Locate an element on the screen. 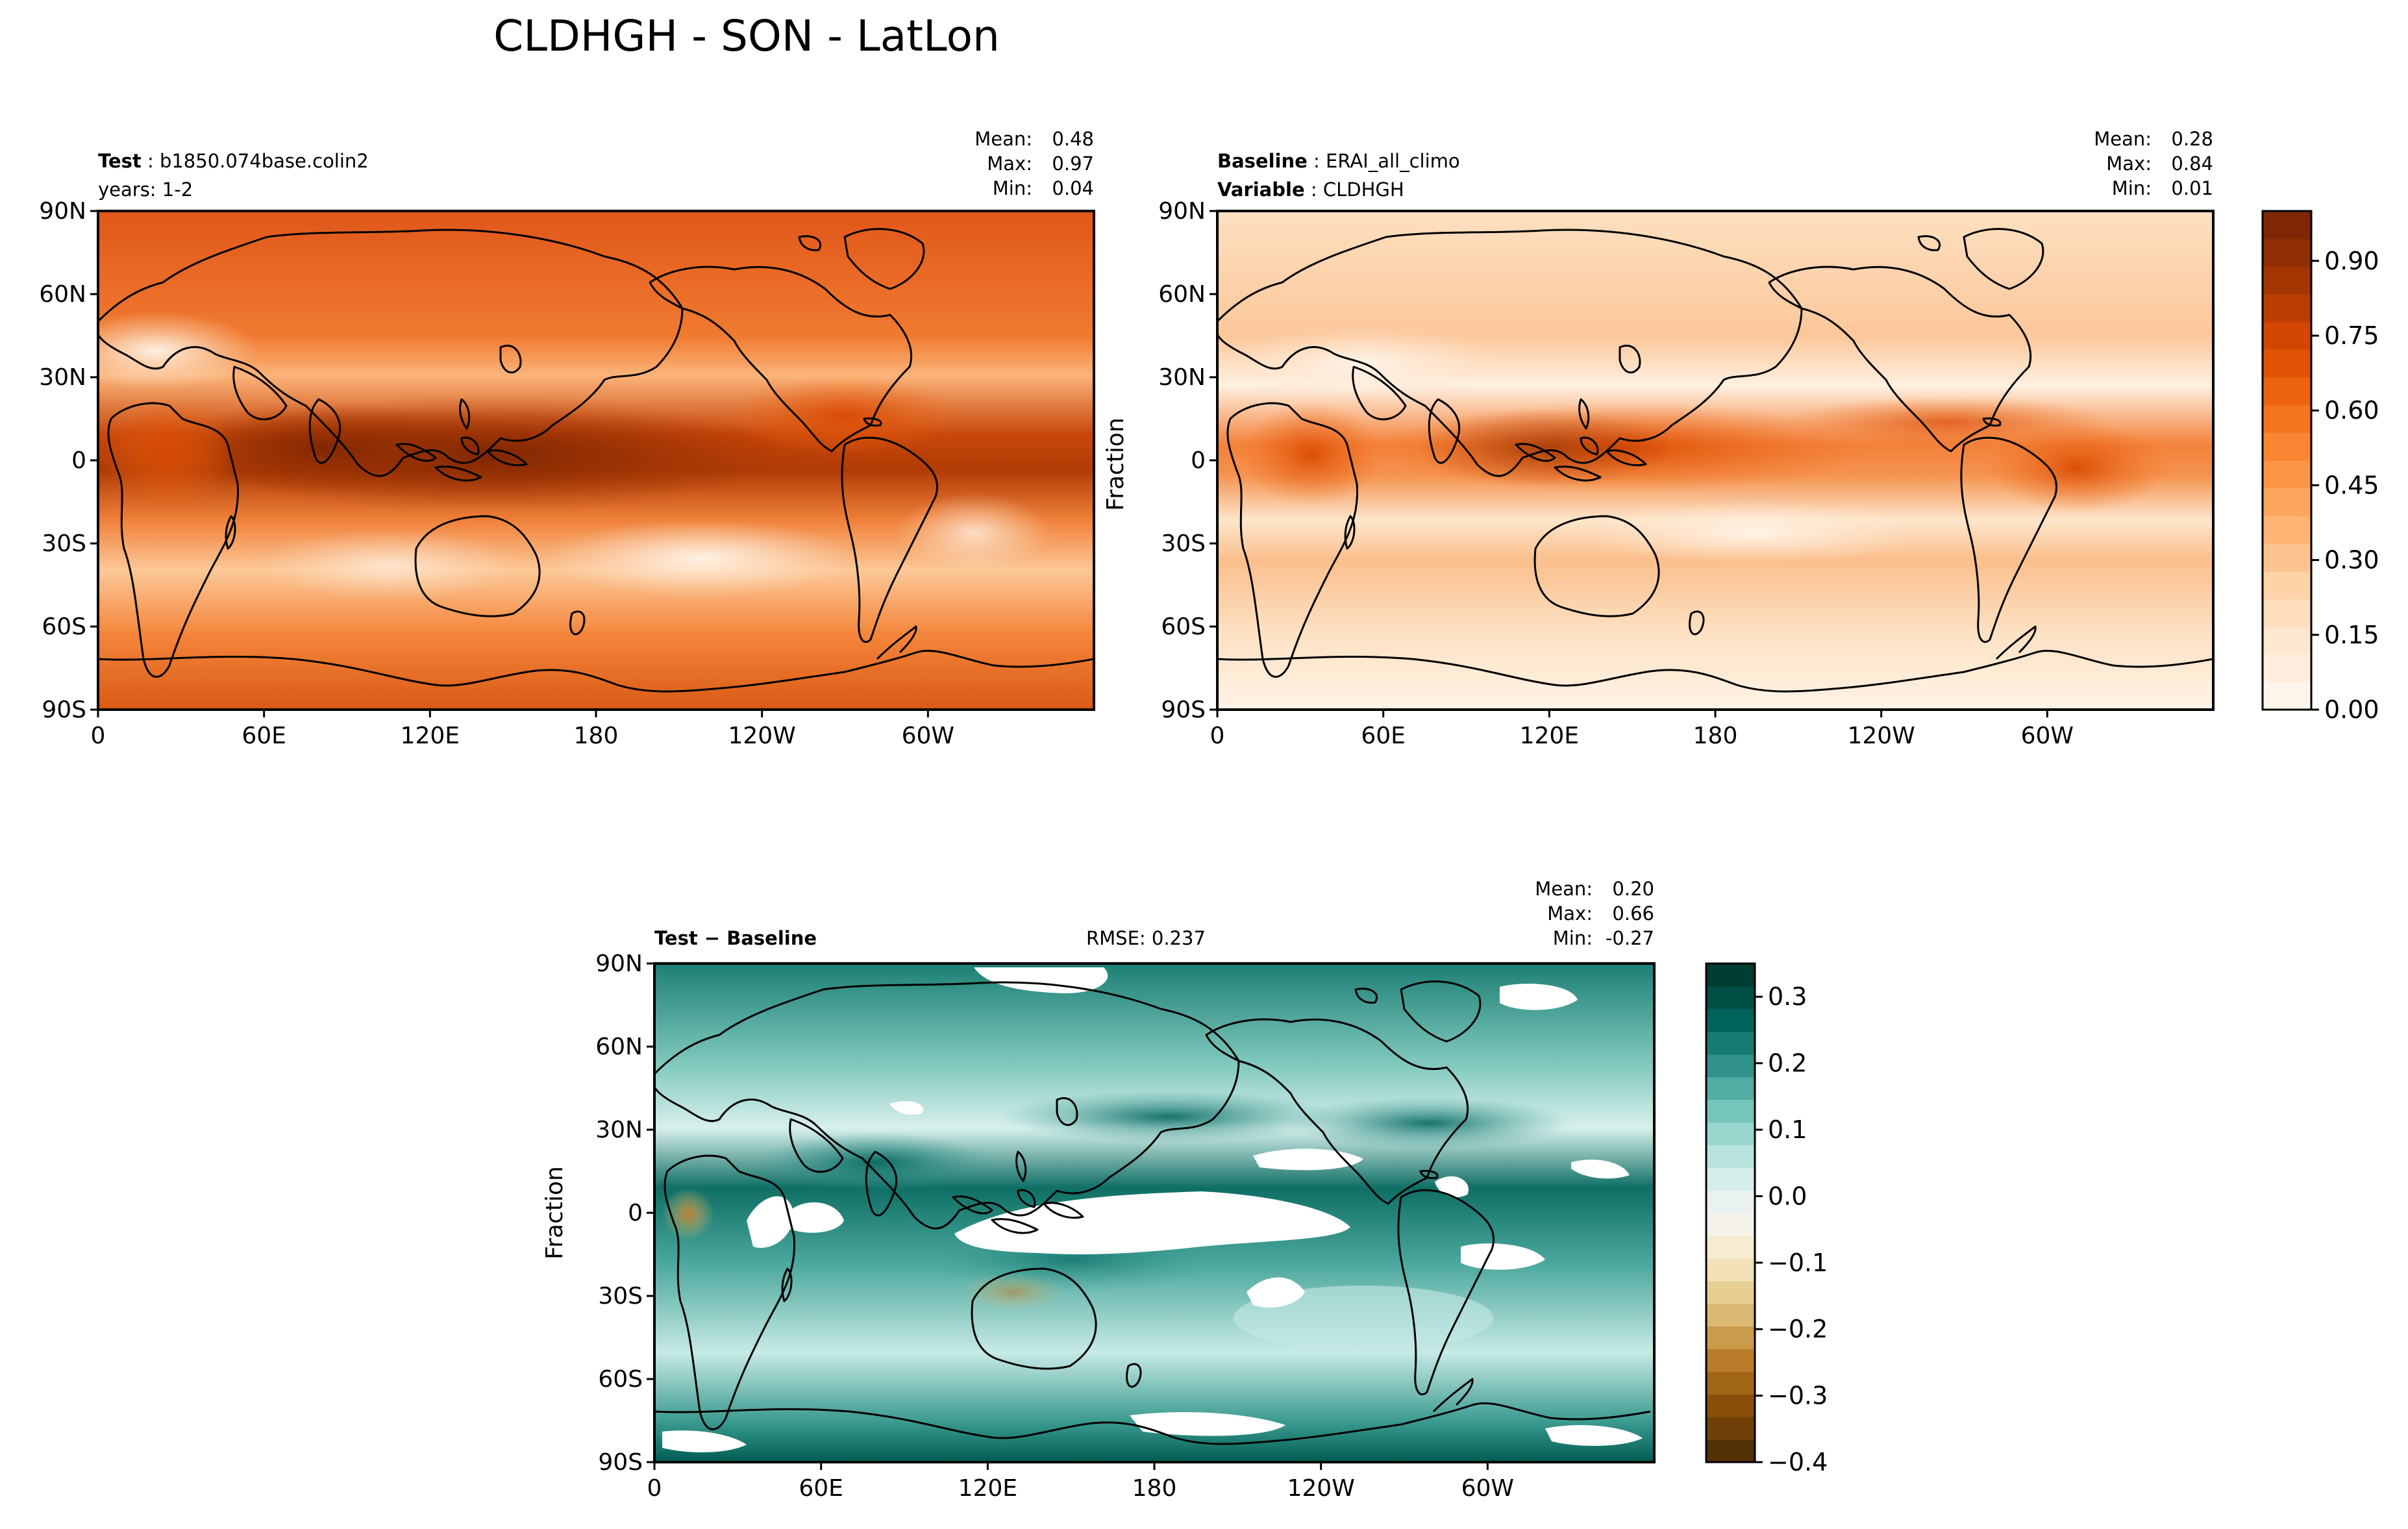 This screenshot has height=1529, width=2408. colorbar-tick-label: 0.3 is located at coordinates (1787, 996).